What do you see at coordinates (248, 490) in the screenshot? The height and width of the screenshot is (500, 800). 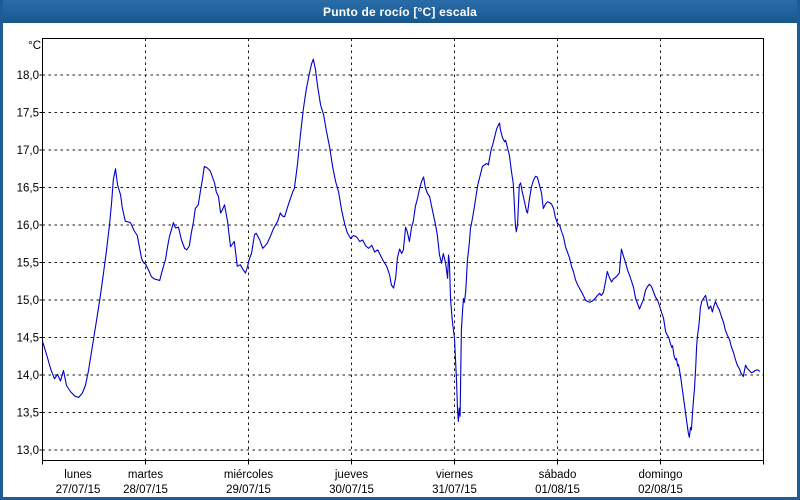 I see `x-date-label: 29/07/15` at bounding box center [248, 490].